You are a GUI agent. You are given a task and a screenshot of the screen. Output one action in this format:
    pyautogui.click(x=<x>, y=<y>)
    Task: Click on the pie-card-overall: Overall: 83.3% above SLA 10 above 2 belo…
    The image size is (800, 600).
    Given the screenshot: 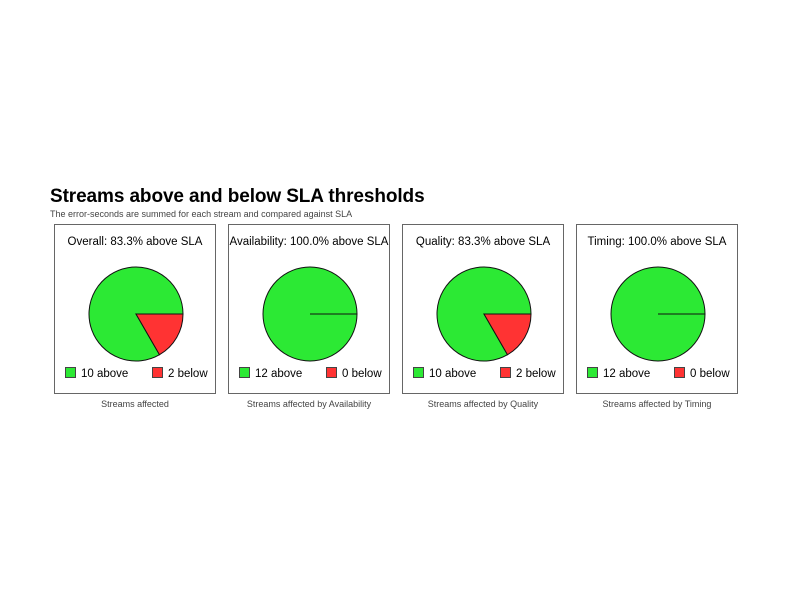 What is the action you would take?
    pyautogui.click(x=135, y=309)
    